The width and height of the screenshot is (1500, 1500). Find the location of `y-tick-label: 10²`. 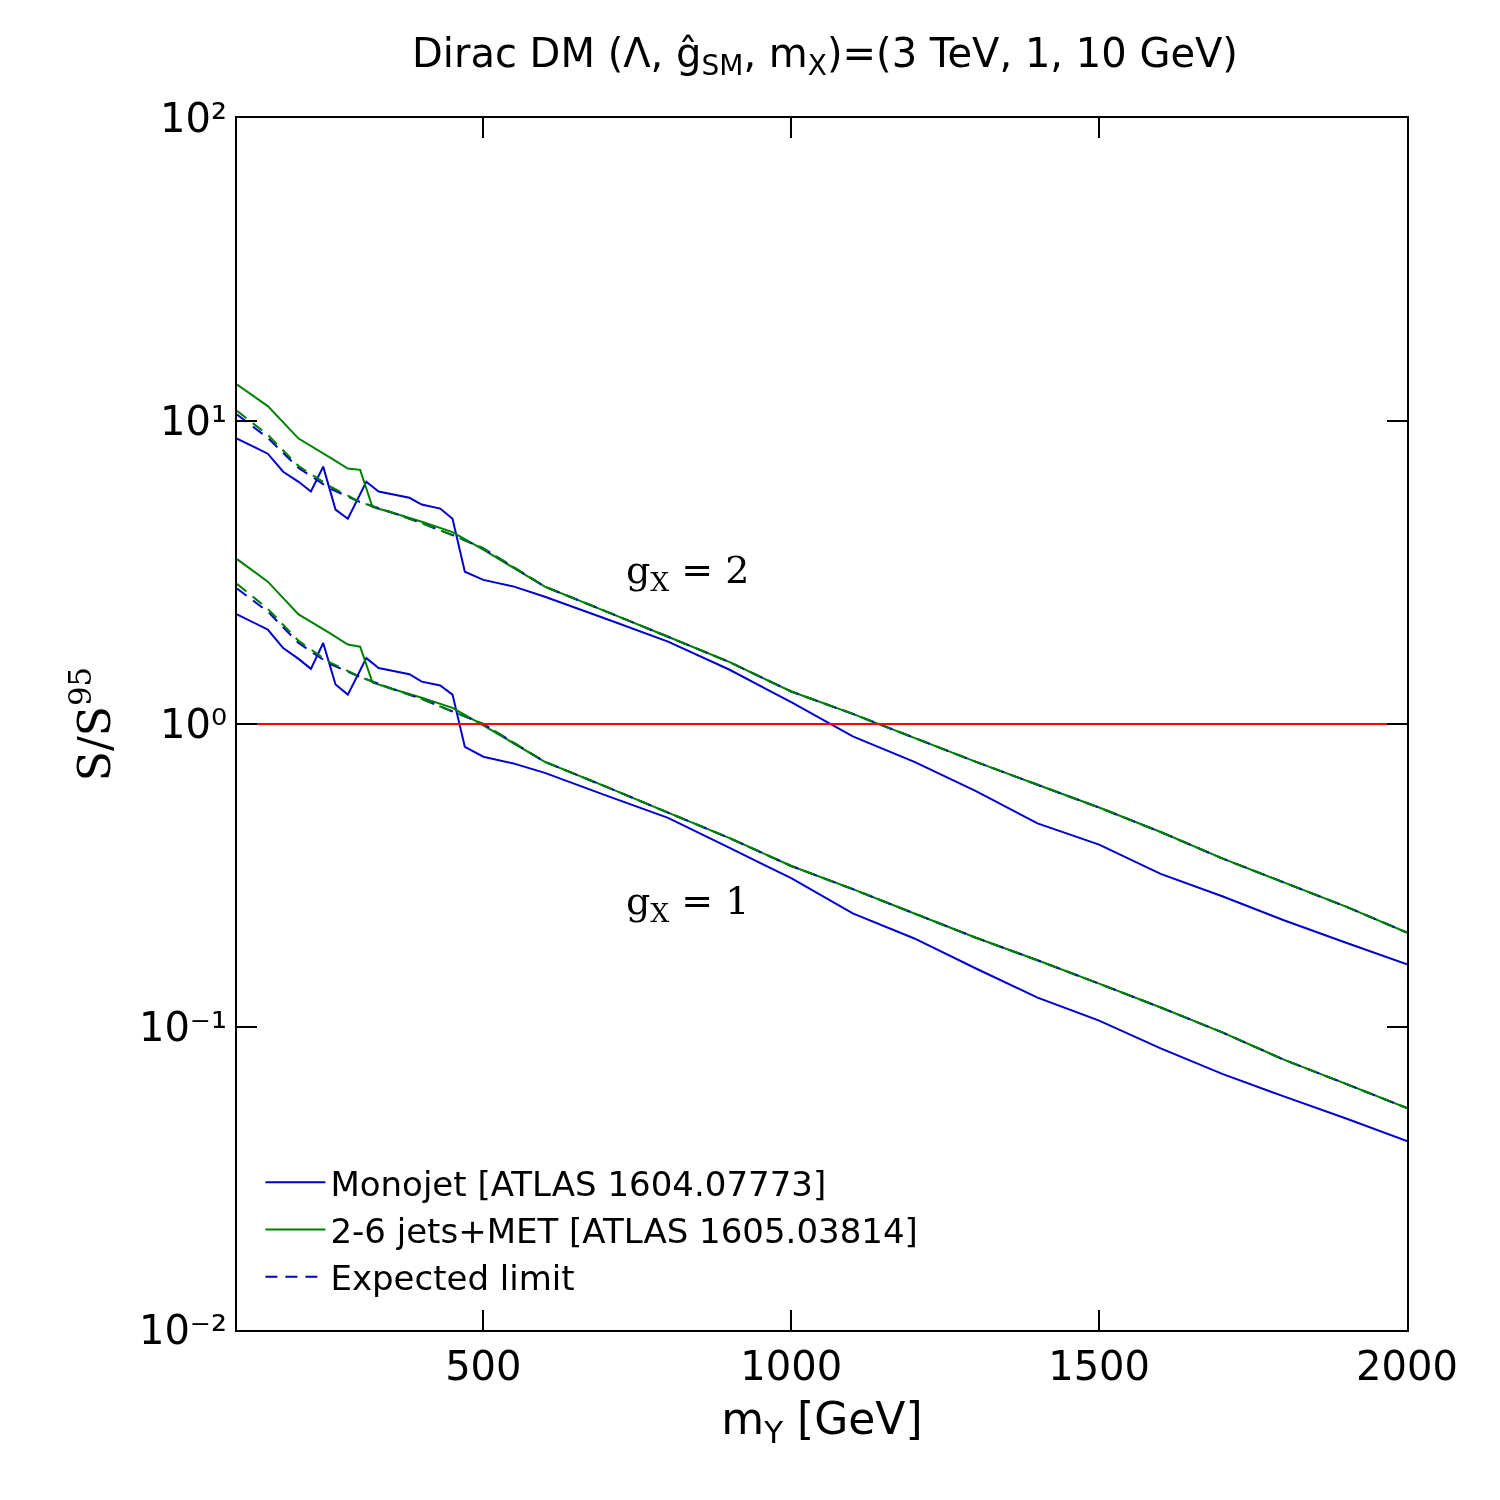

y-tick-label: 10² is located at coordinates (193, 118).